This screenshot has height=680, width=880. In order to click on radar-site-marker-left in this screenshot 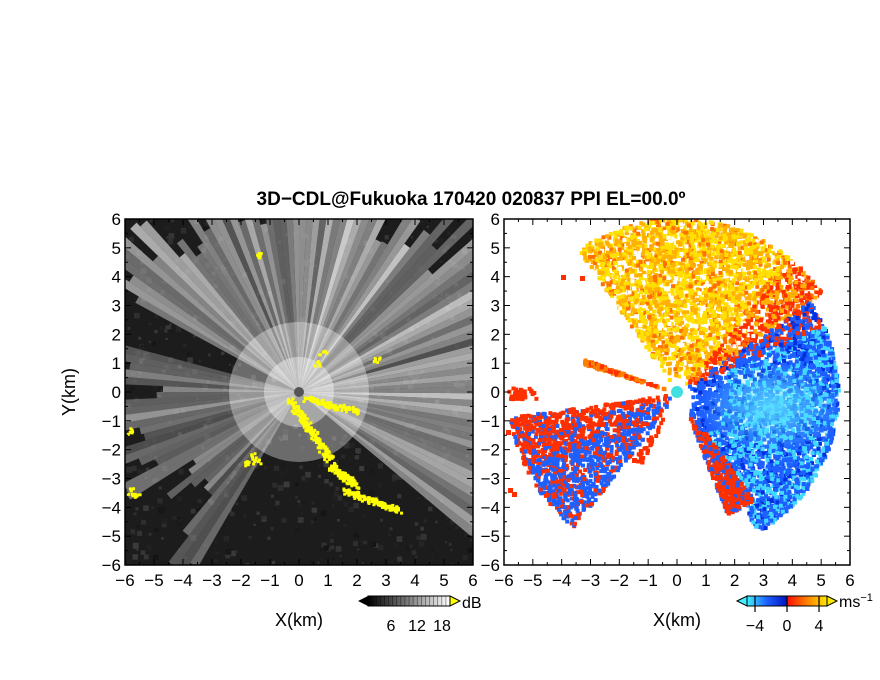, I will do `click(299, 392)`.